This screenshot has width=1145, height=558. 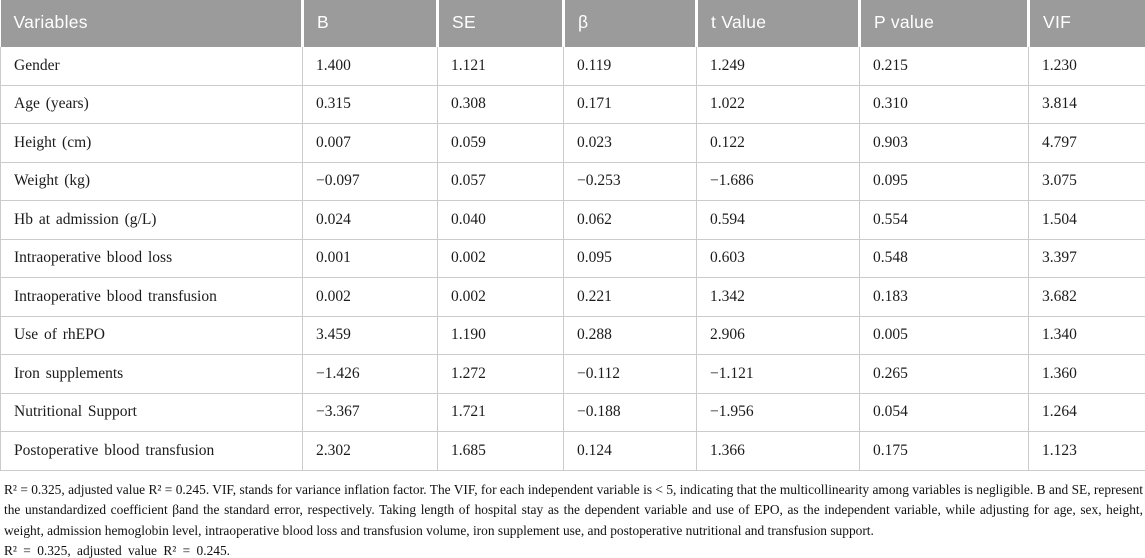 I want to click on value-cell-vif: 1.504, so click(x=1086, y=220).